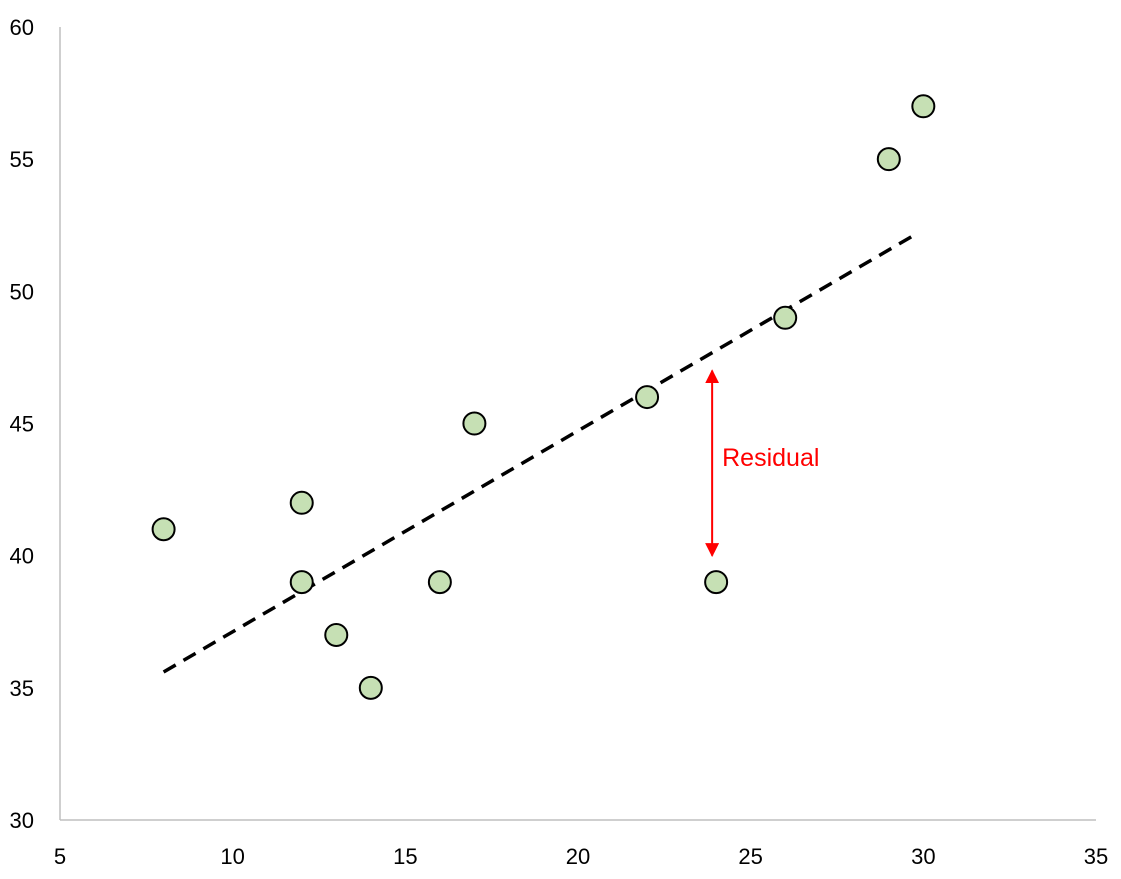 This screenshot has height=879, width=1121. I want to click on y-tick-label: 45, so click(22, 424).